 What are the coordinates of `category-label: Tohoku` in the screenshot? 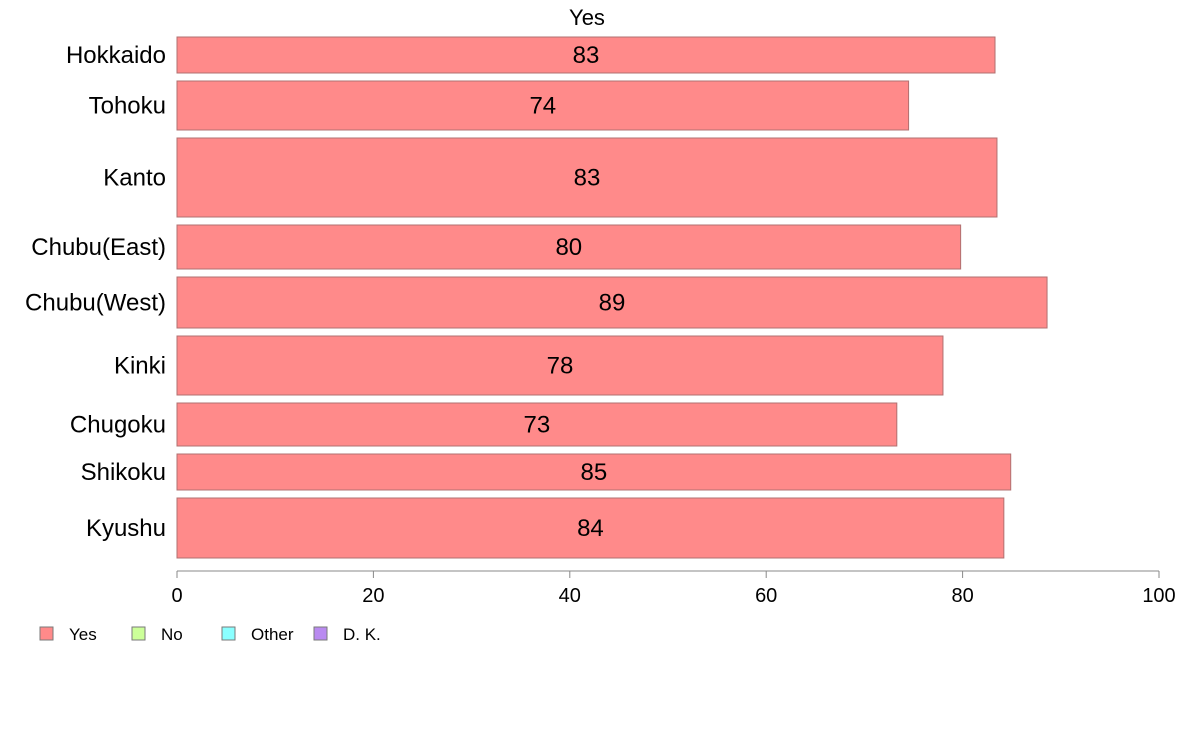 It's located at (127, 106).